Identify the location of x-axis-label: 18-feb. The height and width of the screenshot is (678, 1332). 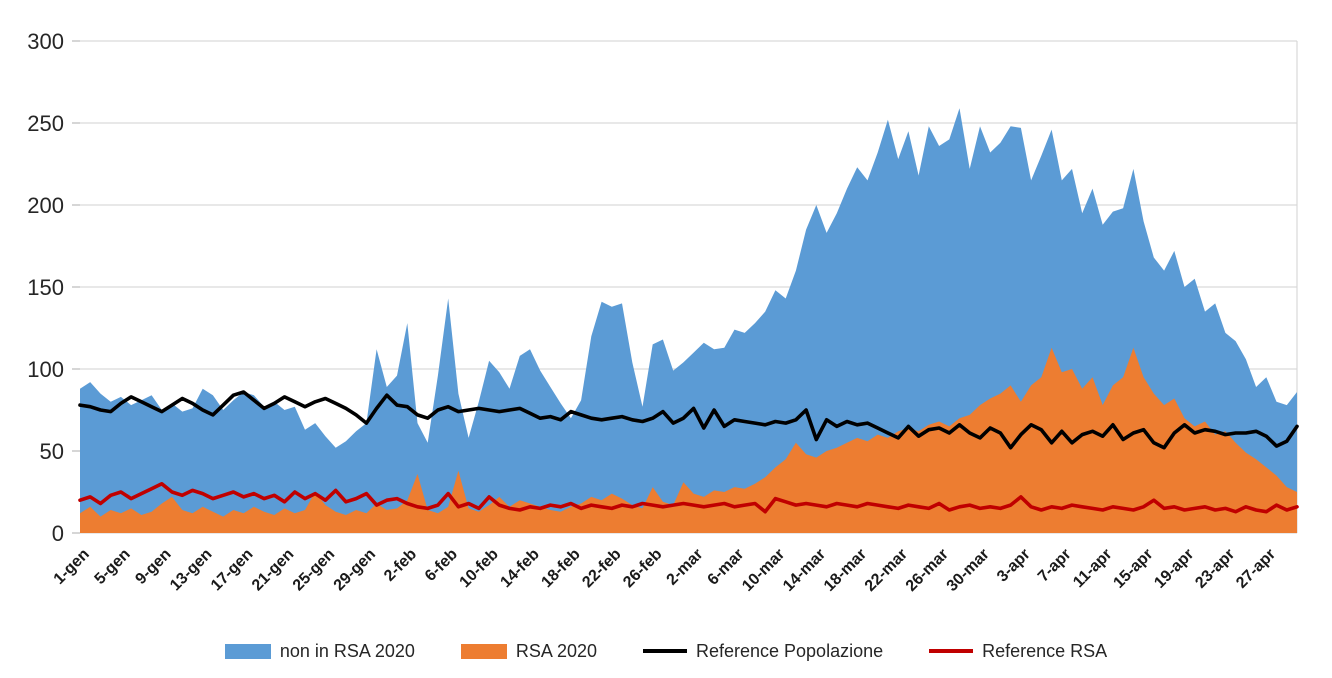
(561, 569).